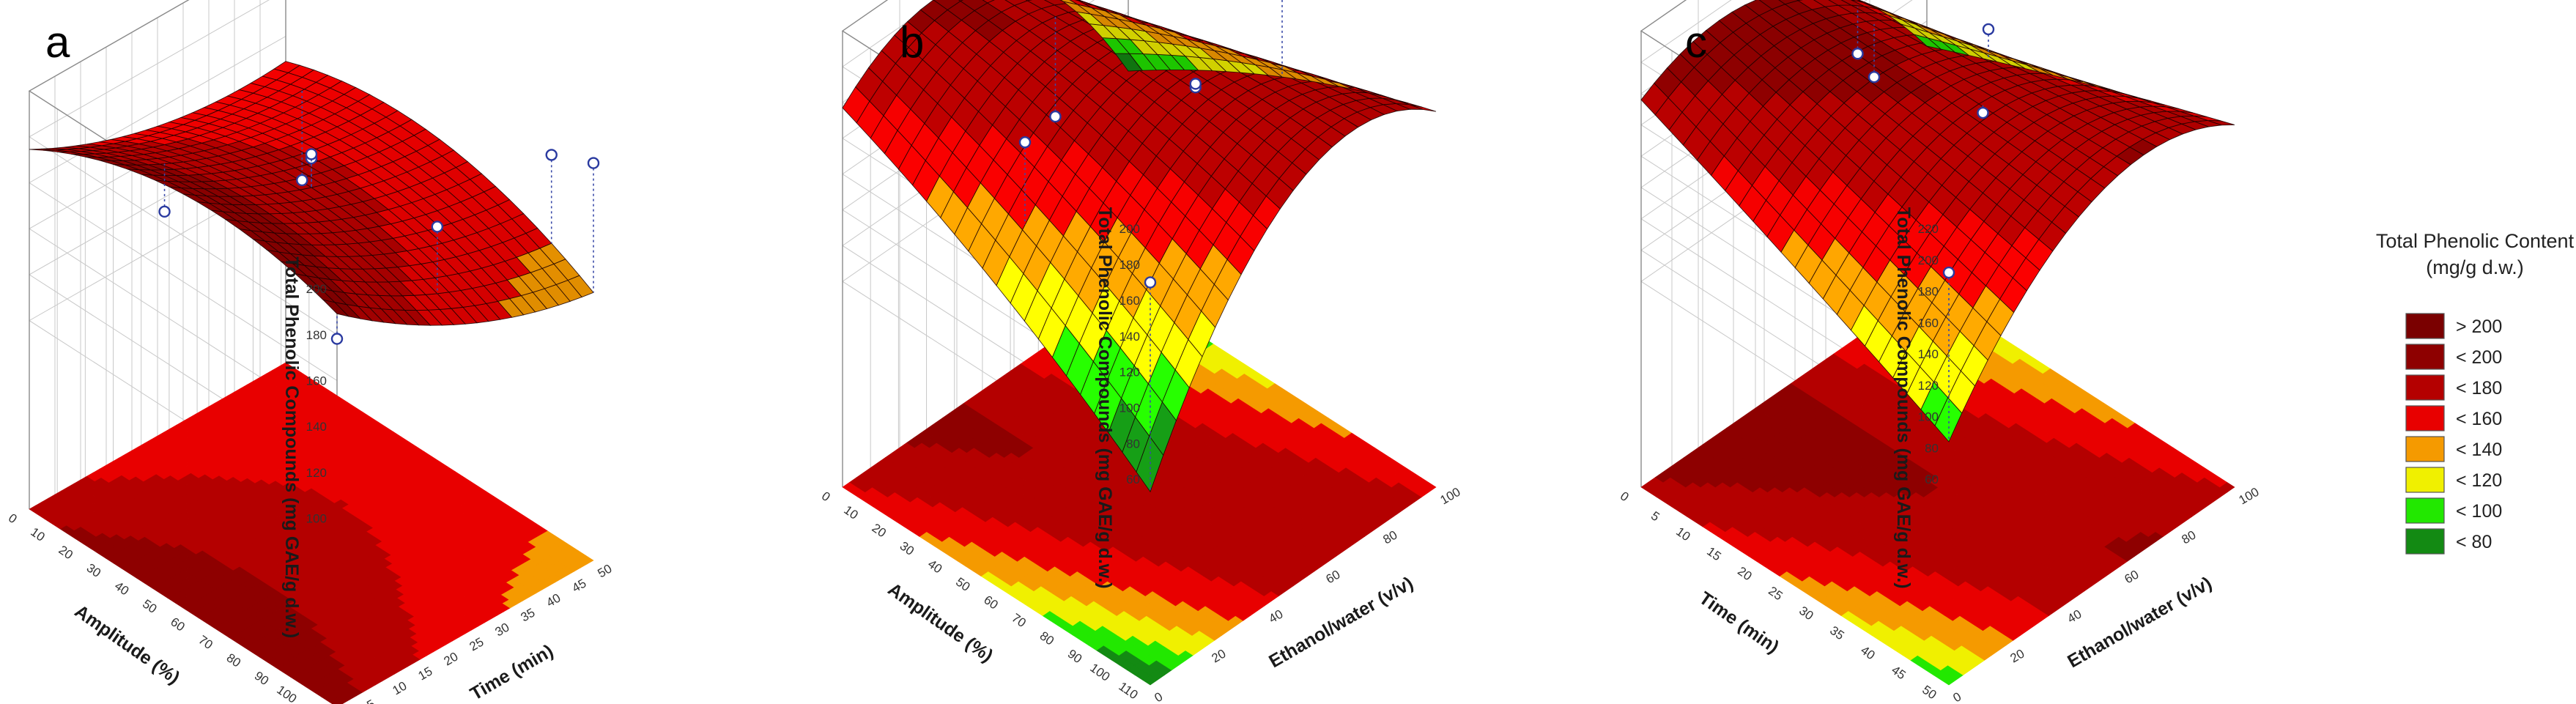 This screenshot has width=2576, height=704. What do you see at coordinates (912, 42) in the screenshot?
I see `panel-label: b` at bounding box center [912, 42].